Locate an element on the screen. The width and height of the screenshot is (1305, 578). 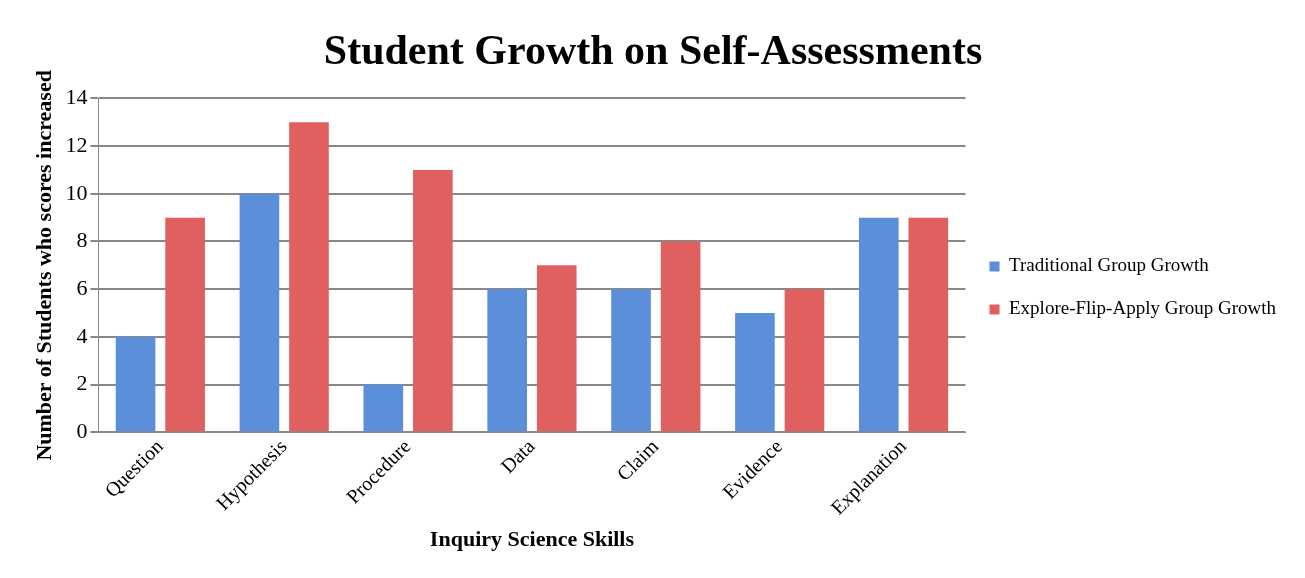
y-tick-label: 2 is located at coordinates (82, 383).